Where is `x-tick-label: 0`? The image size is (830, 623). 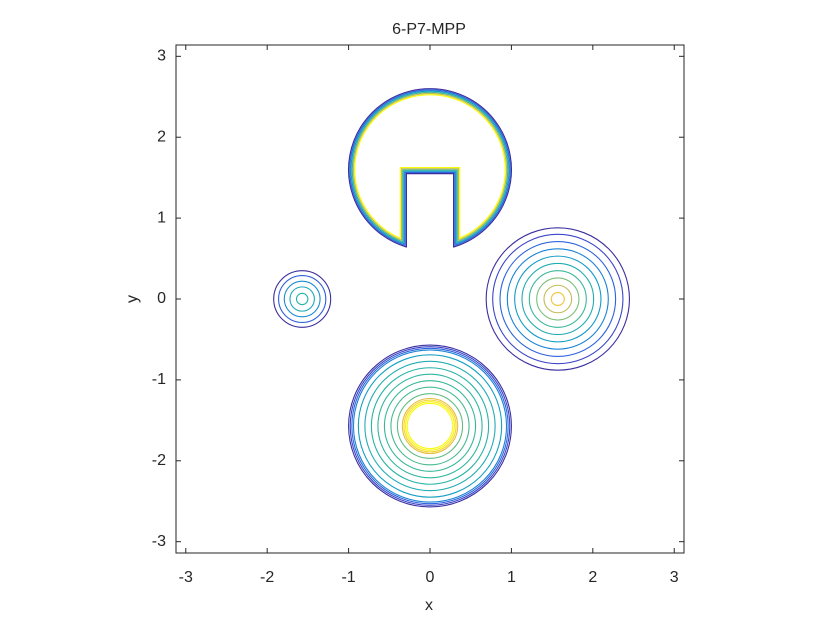
x-tick-label: 0 is located at coordinates (430, 577).